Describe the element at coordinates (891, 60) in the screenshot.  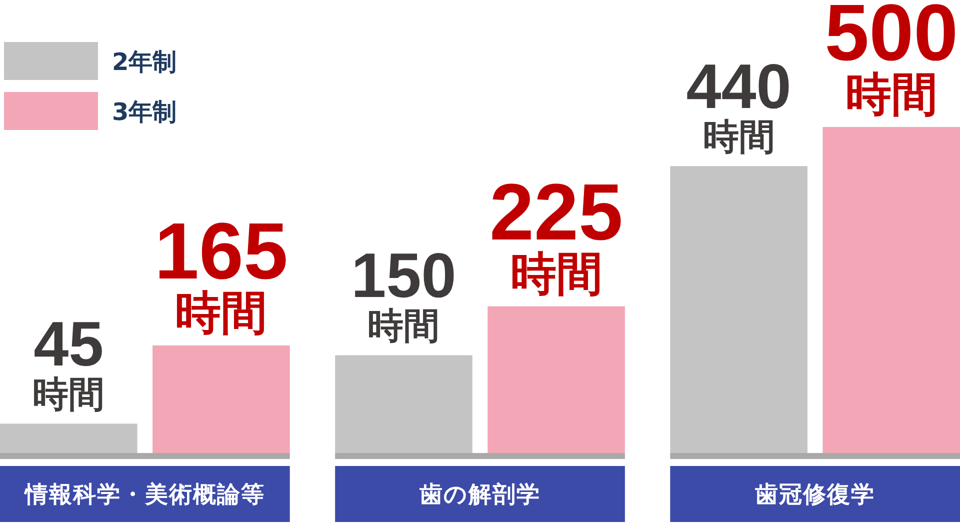
I see `data-label: 500 時間` at that location.